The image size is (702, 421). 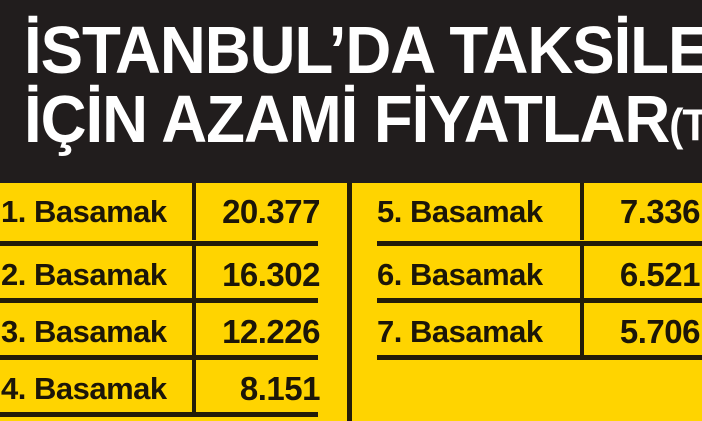 I want to click on table-row: 7. Basamak 5.706, so click(x=527, y=331).